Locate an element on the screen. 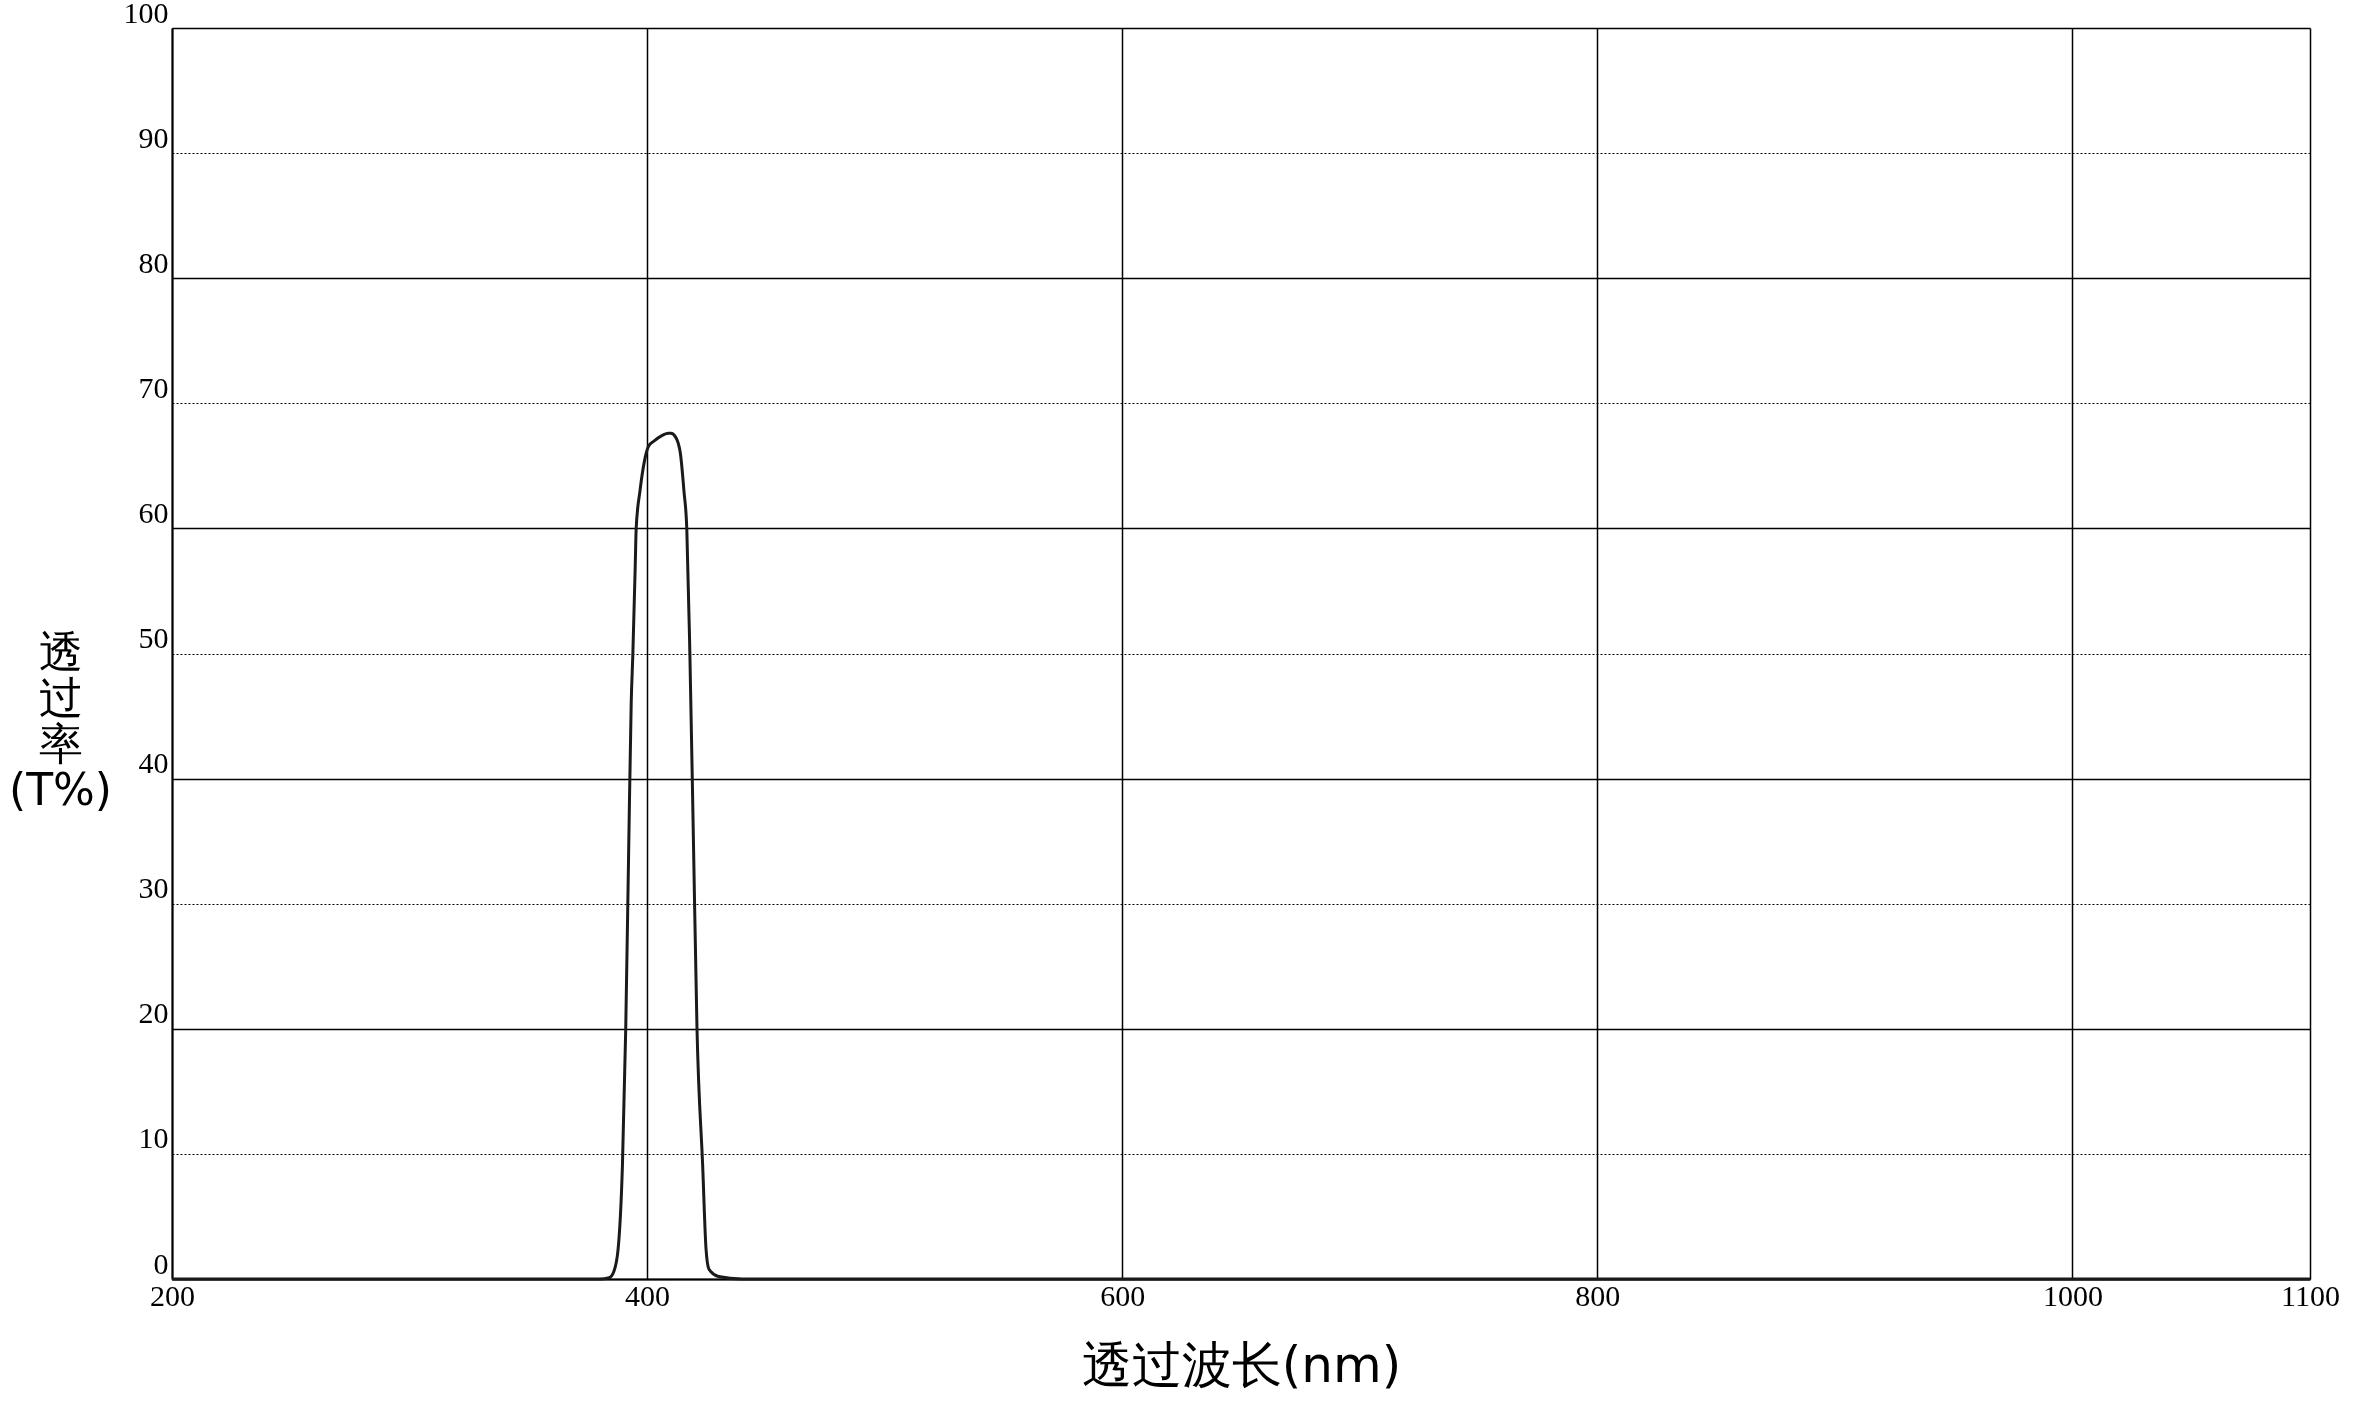 This screenshot has height=1417, width=2370. y-tick-label: 0 is located at coordinates (161, 1263).